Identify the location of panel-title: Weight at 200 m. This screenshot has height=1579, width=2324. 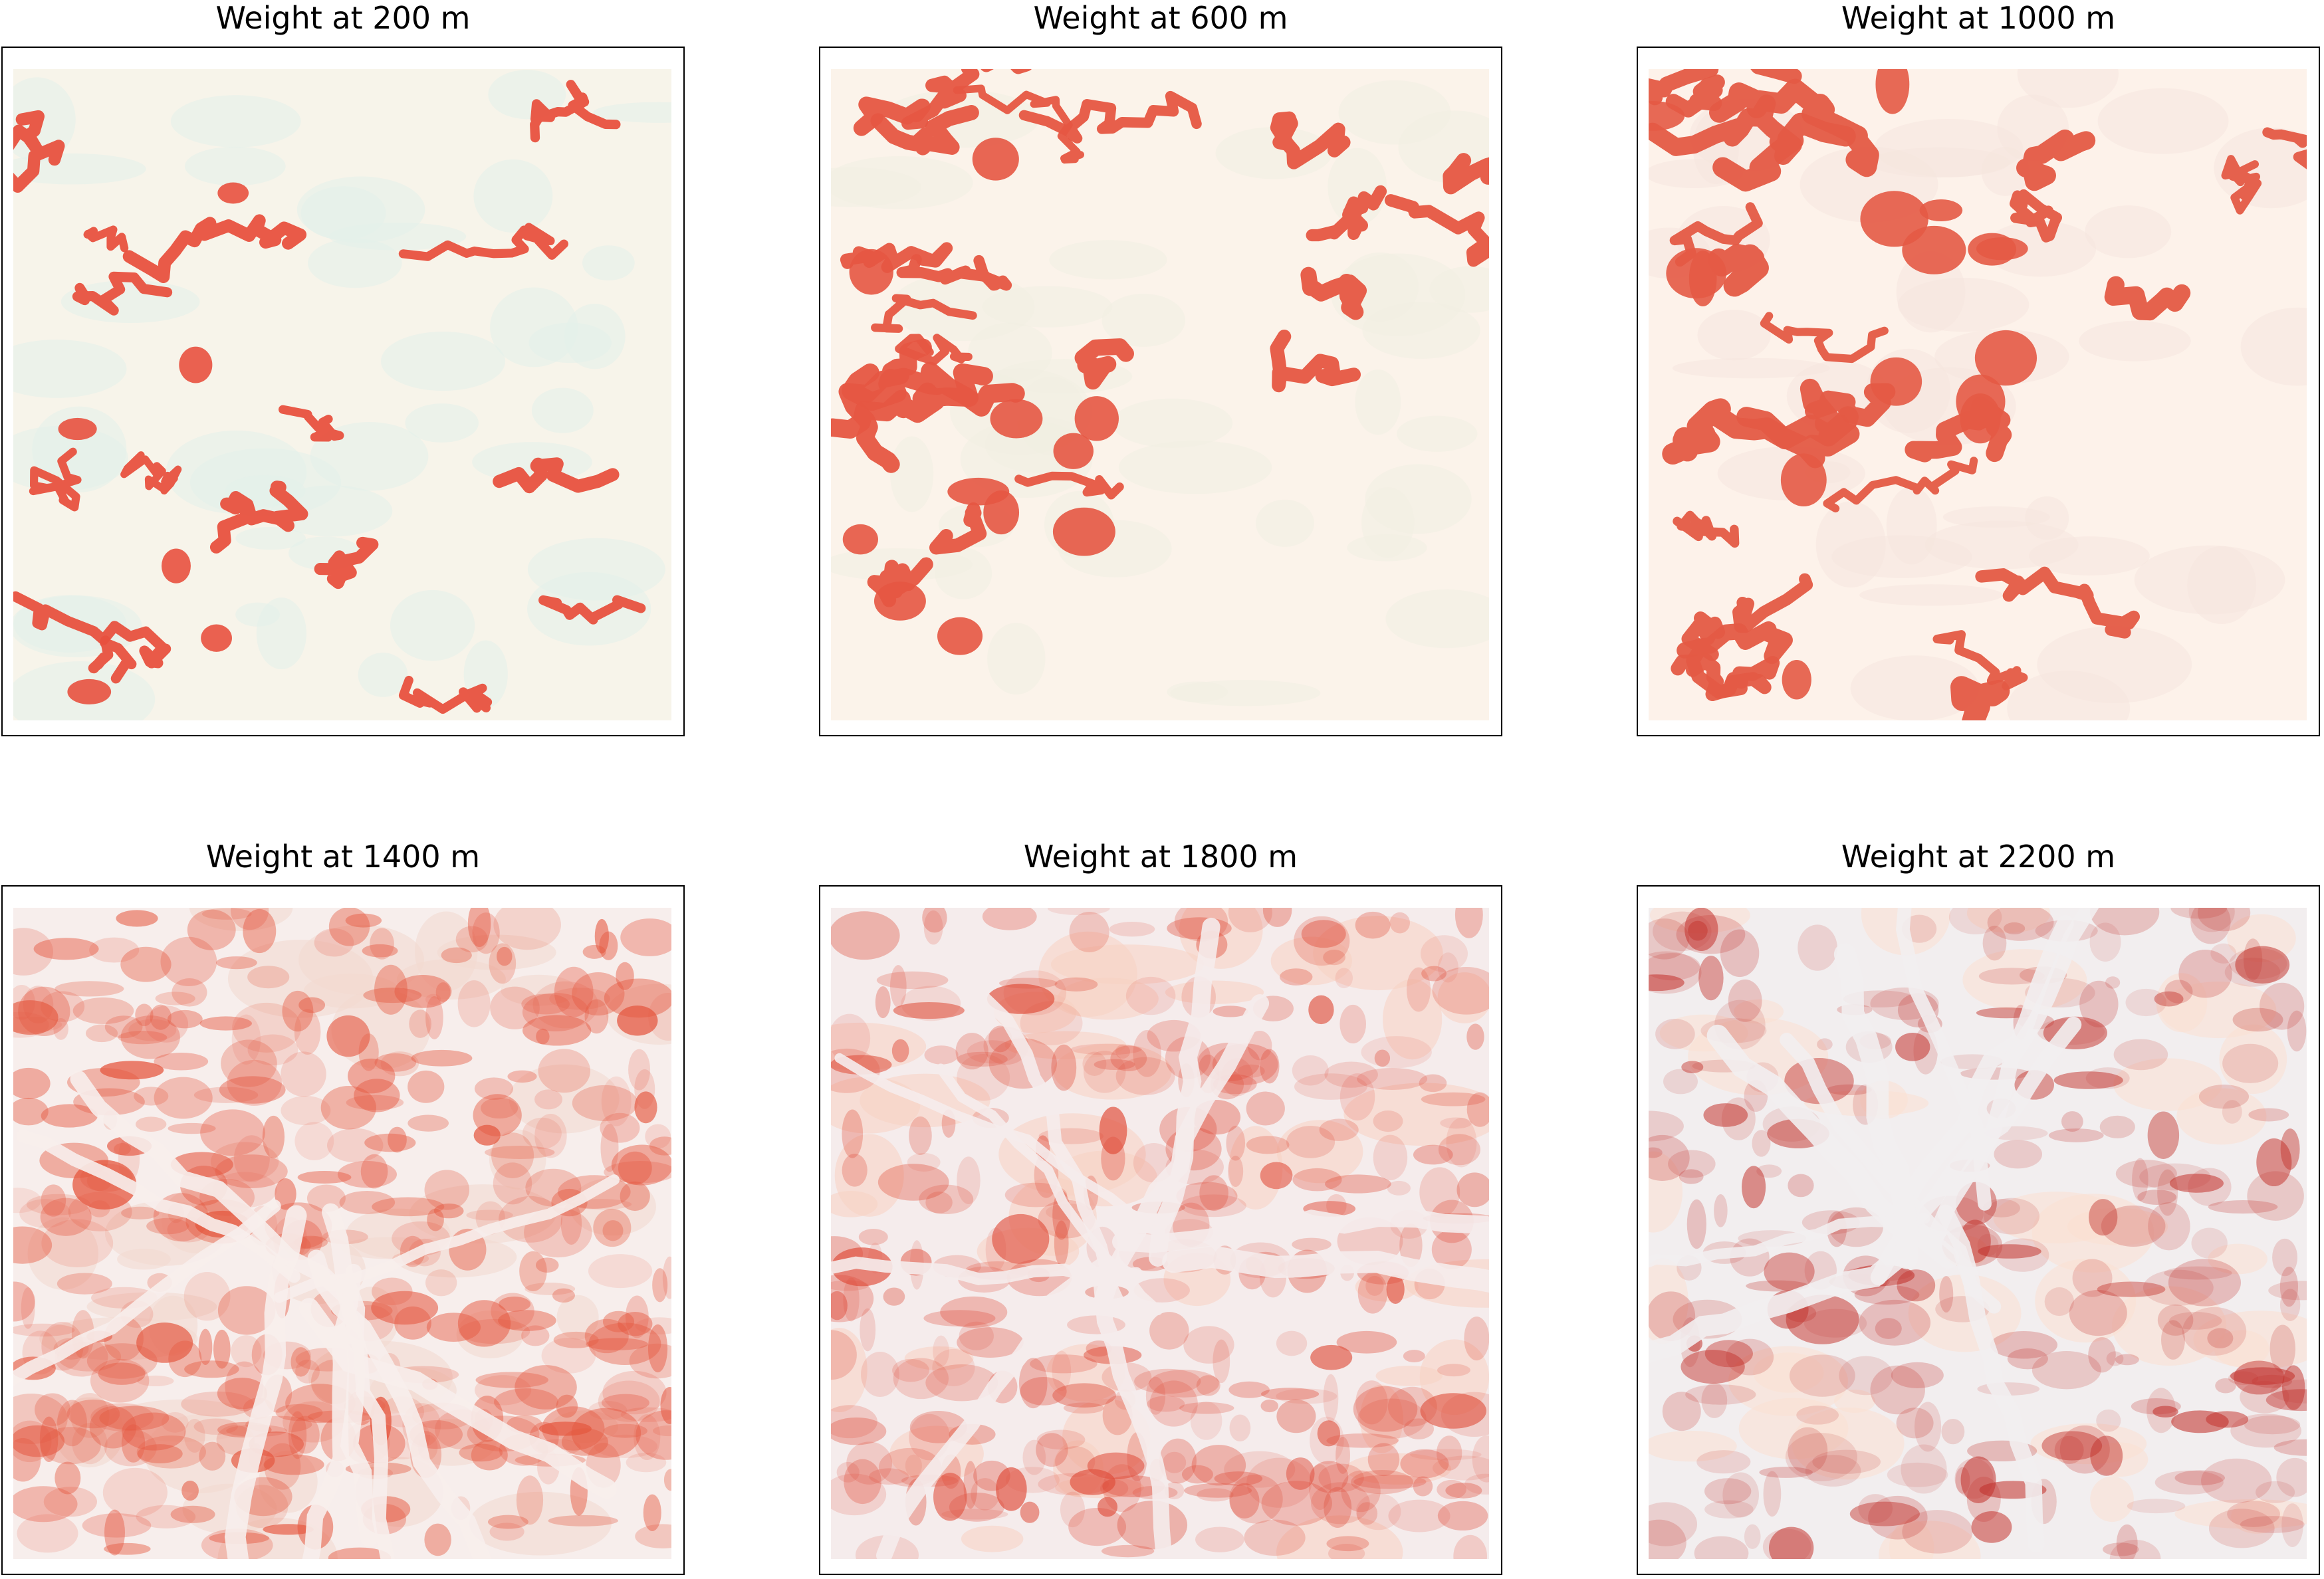
(343, 18).